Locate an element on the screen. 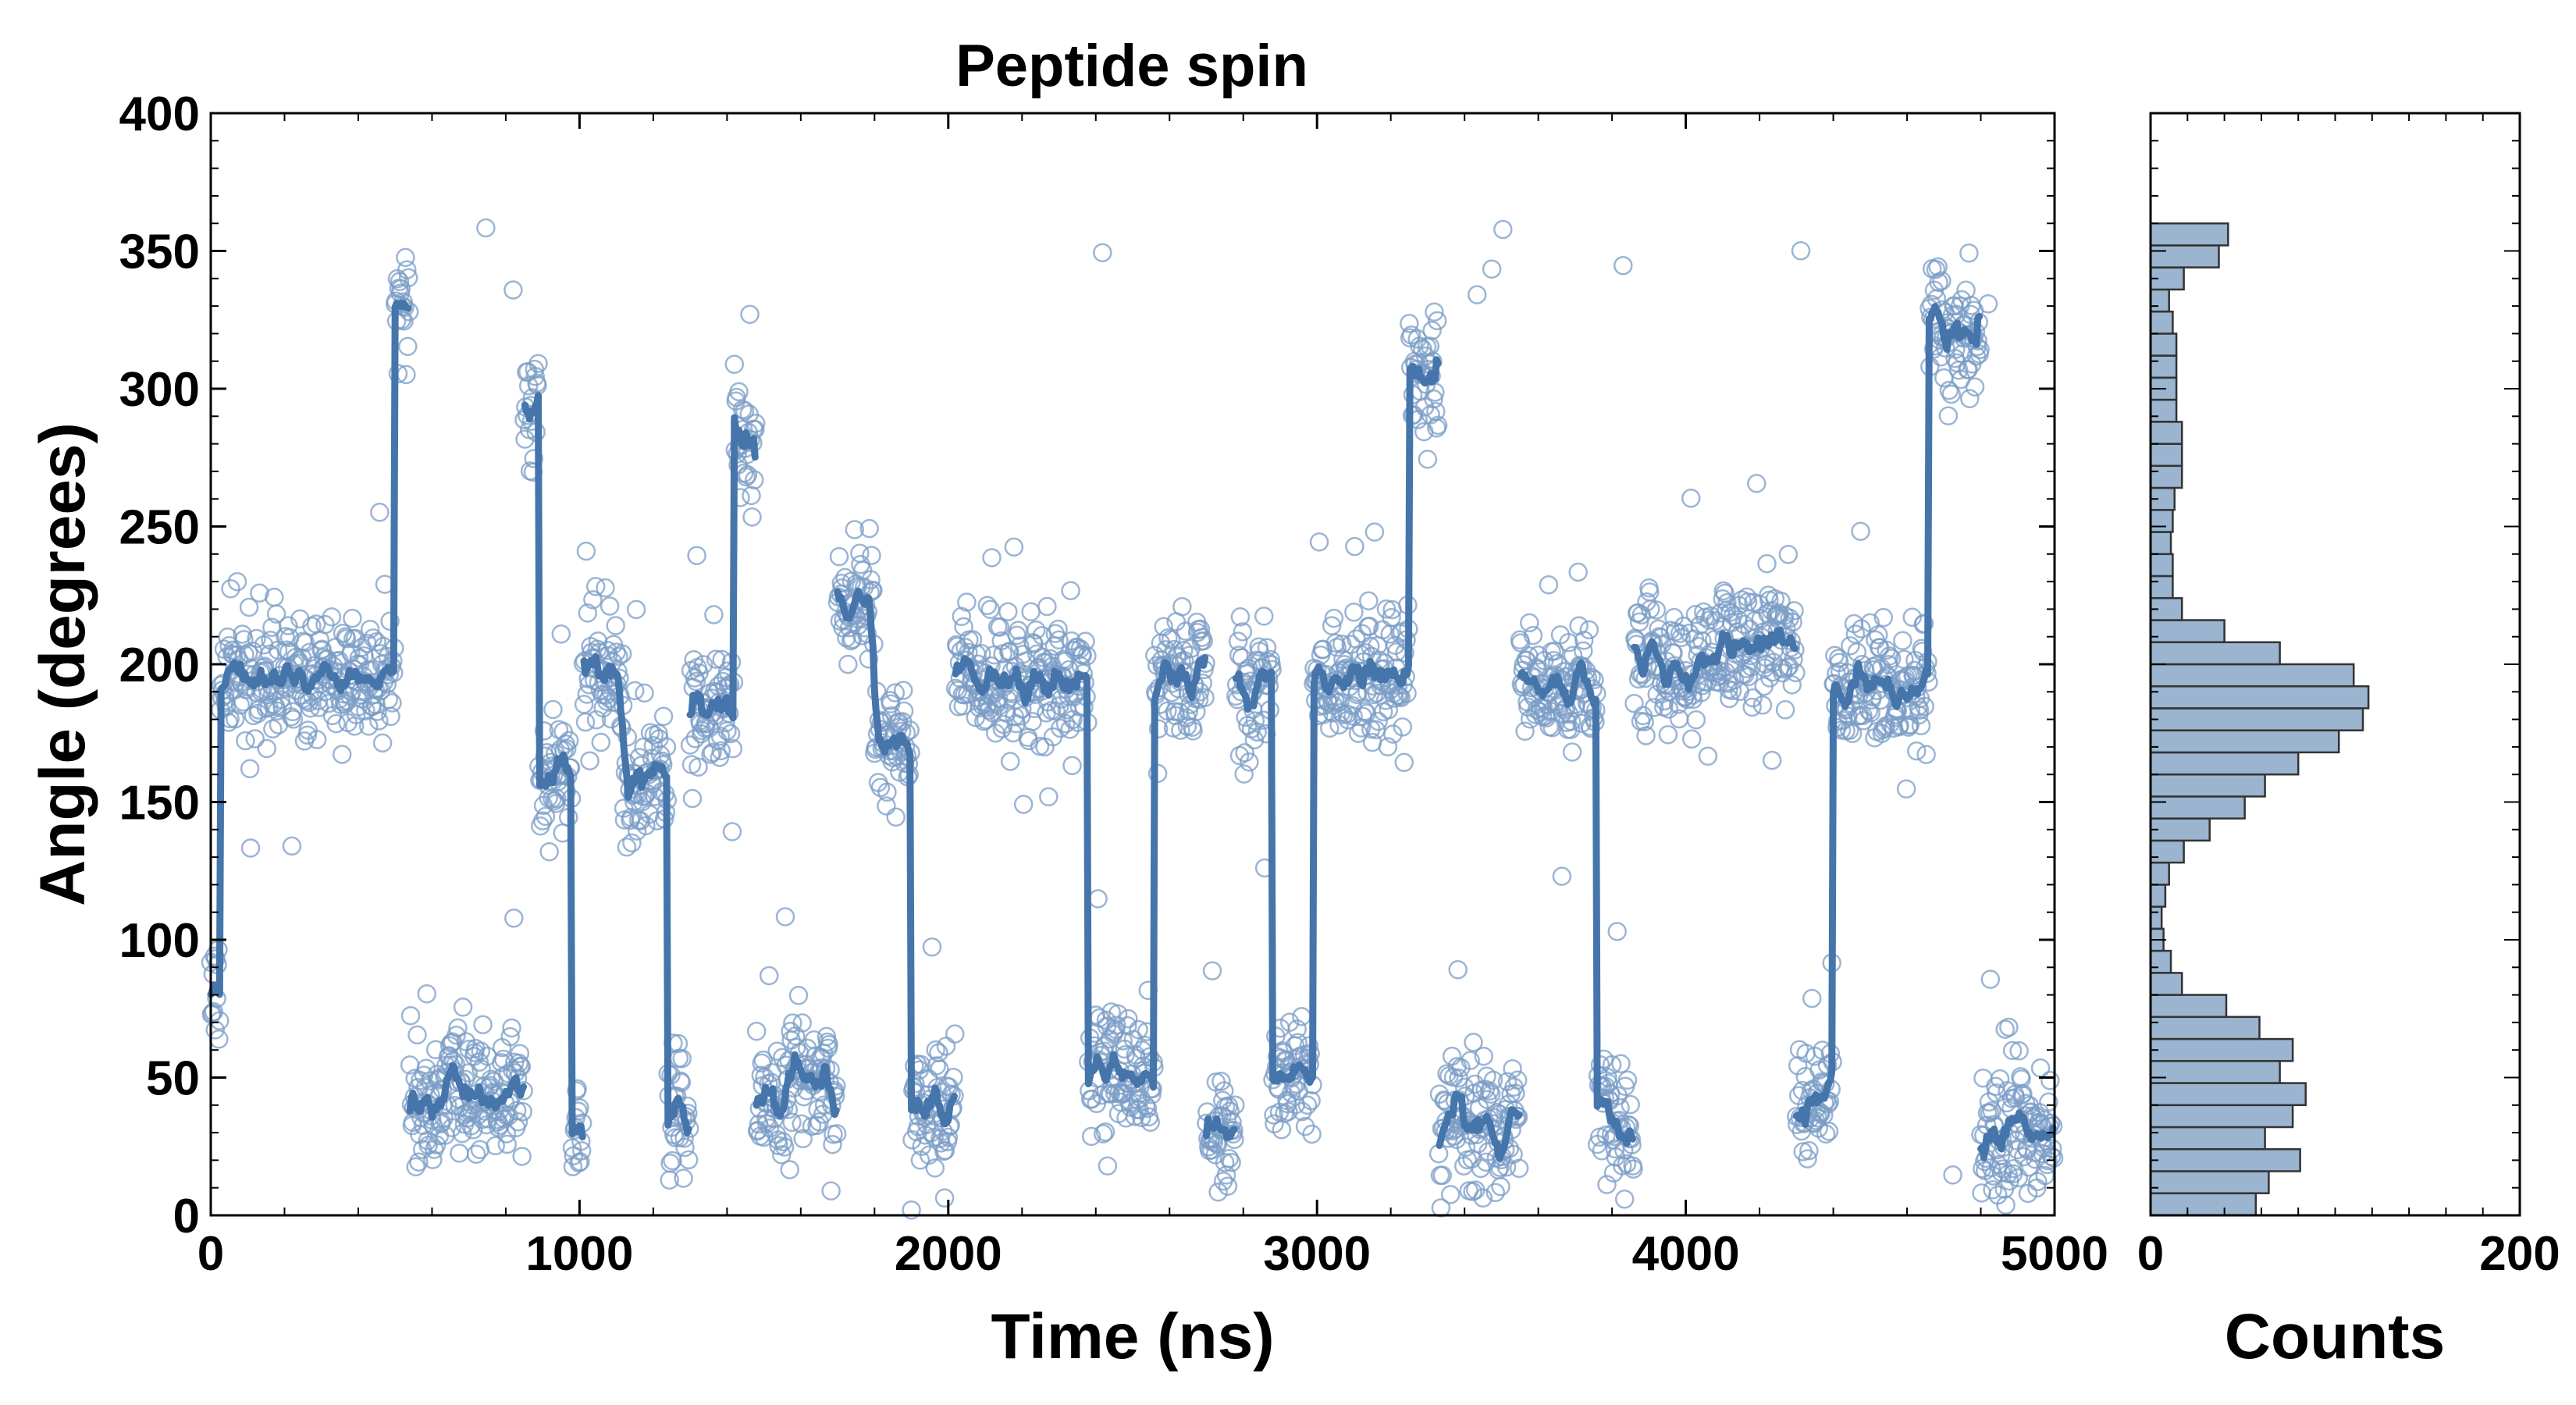 The height and width of the screenshot is (1405, 2576). x-tick-label: 0 is located at coordinates (210, 1254).